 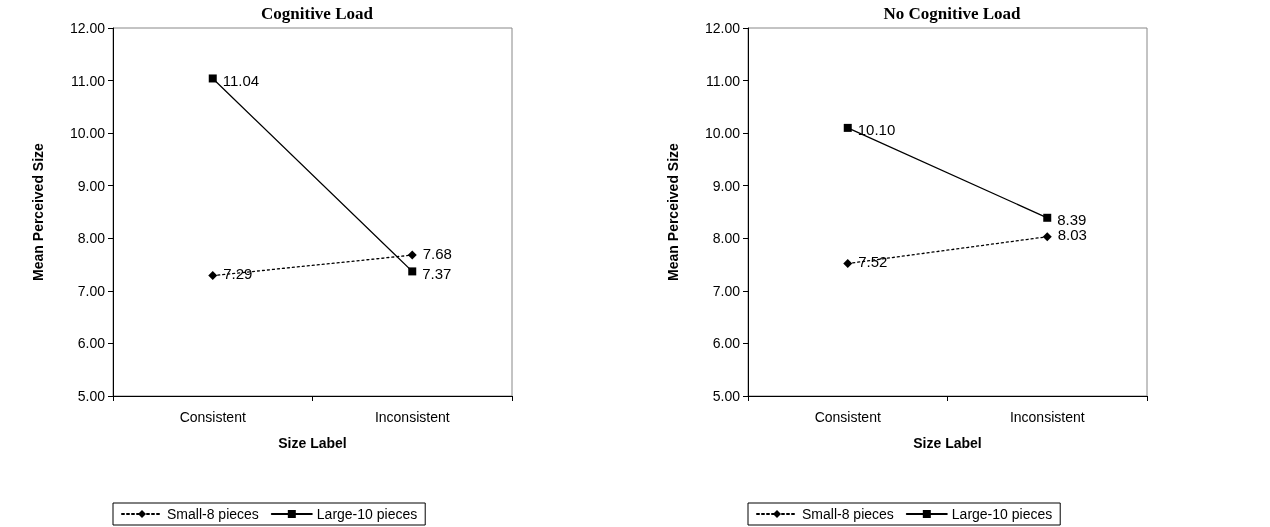 What do you see at coordinates (1072, 235) in the screenshot?
I see `data-label: 8.03` at bounding box center [1072, 235].